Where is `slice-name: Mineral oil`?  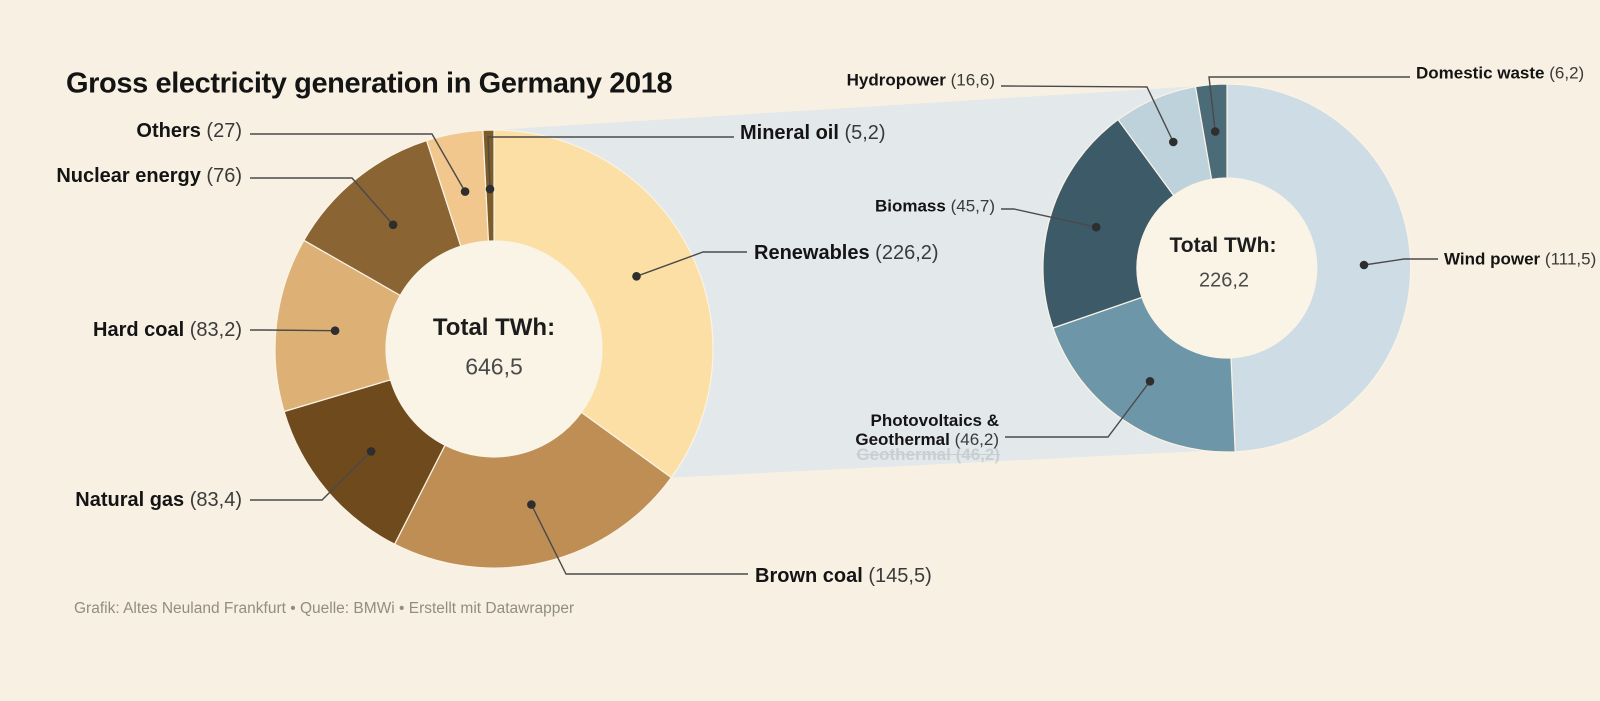 slice-name: Mineral oil is located at coordinates (789, 132).